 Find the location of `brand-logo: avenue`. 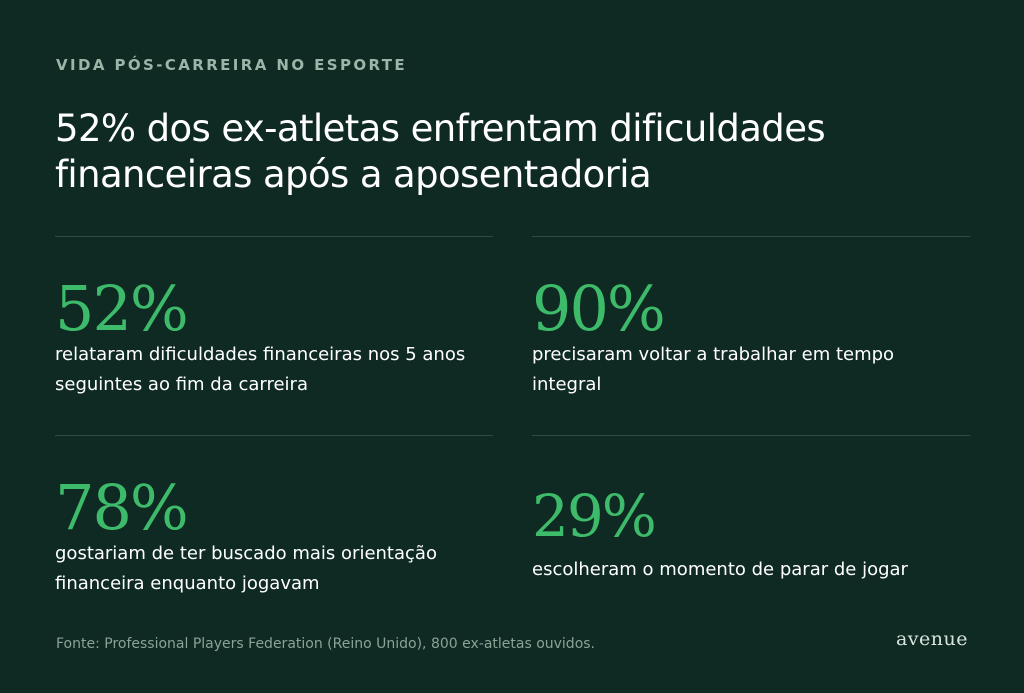

brand-logo: avenue is located at coordinates (931, 639).